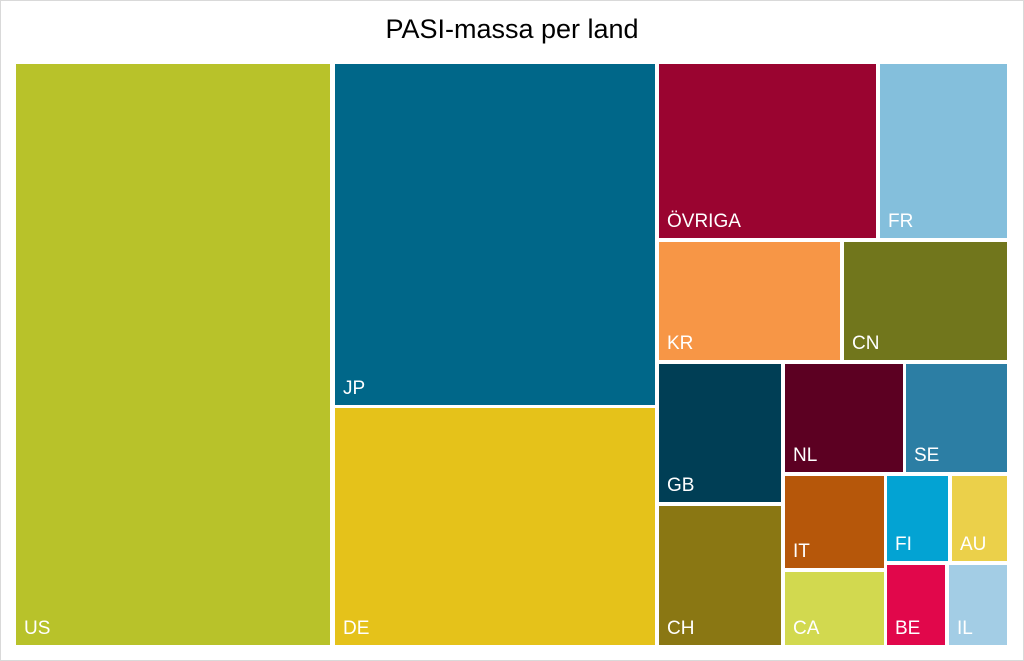 This screenshot has height=661, width=1024. I want to click on tile-10: CH, so click(720, 575).